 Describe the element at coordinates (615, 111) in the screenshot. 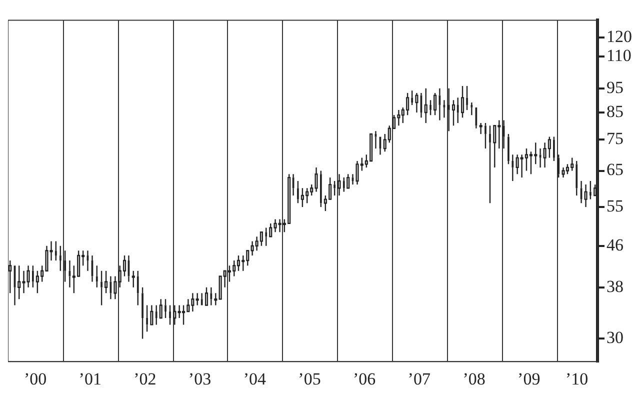

I see `y-tick-label: 85` at that location.